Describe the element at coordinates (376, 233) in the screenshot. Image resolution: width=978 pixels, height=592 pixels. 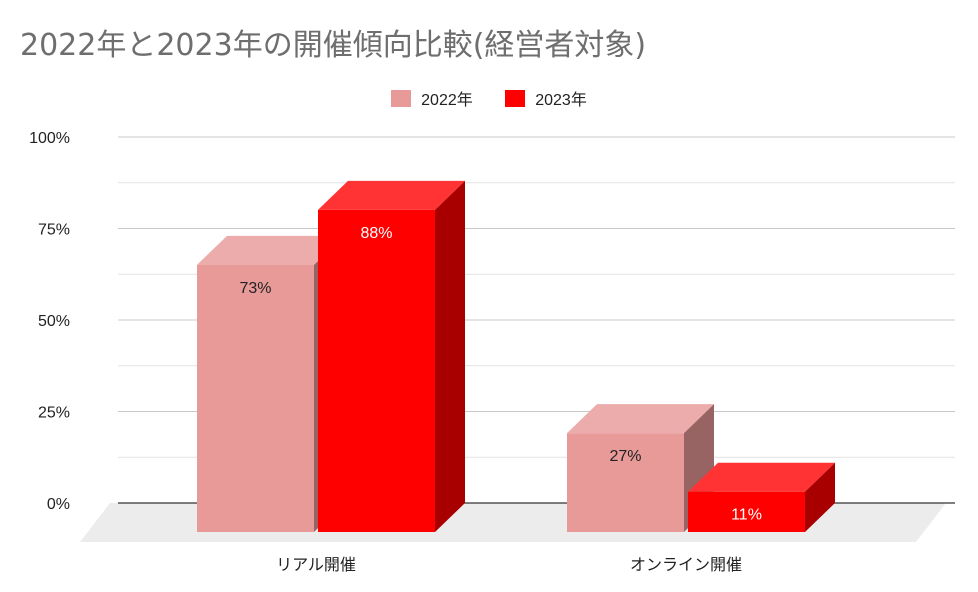
I see `data-label: 88%` at that location.